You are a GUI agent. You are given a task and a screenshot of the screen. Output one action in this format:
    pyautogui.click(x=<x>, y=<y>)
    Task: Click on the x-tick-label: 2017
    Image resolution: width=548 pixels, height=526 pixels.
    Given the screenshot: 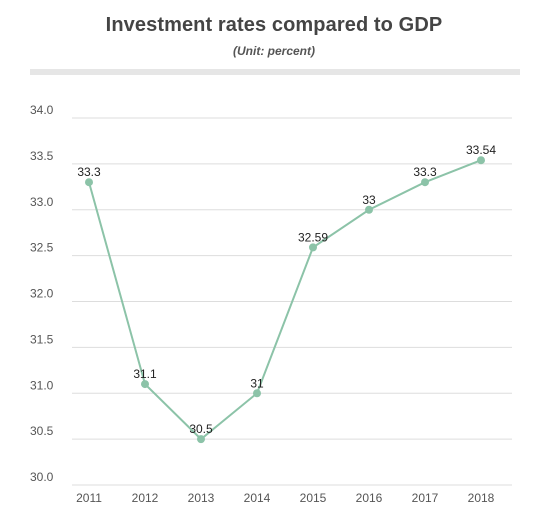 What is the action you would take?
    pyautogui.click(x=425, y=498)
    